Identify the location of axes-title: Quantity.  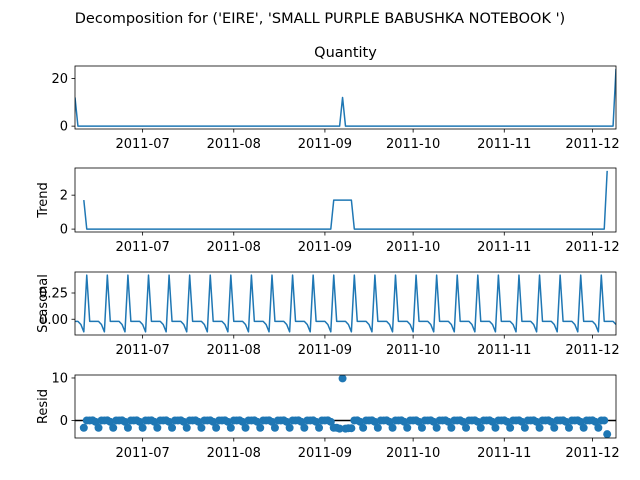
(345, 53).